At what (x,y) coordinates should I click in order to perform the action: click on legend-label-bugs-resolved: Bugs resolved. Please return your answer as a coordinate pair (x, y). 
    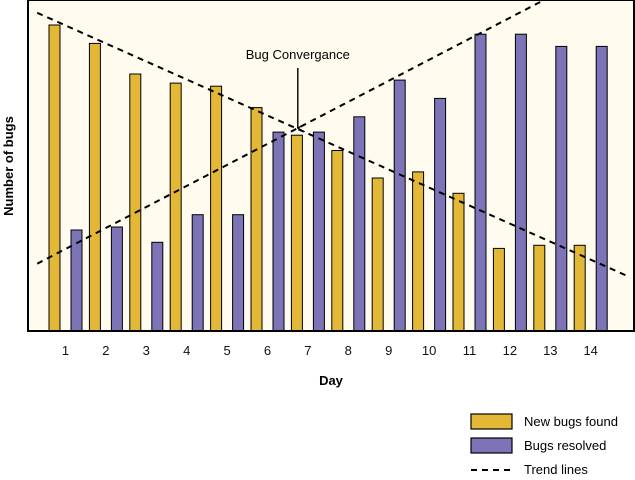
    Looking at the image, I should click on (565, 445).